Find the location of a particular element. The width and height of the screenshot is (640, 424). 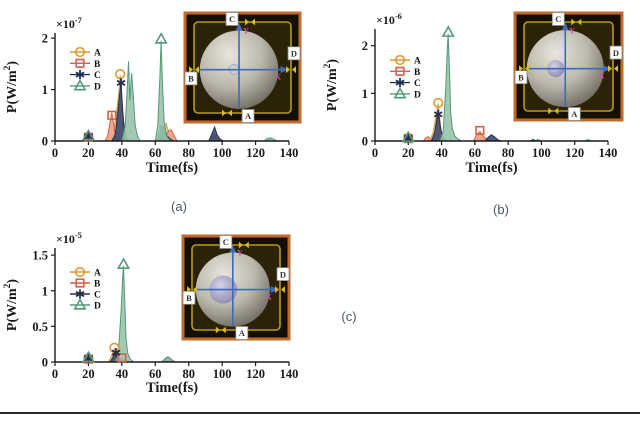

y-tick-label: 2 is located at coordinates (45, 39).